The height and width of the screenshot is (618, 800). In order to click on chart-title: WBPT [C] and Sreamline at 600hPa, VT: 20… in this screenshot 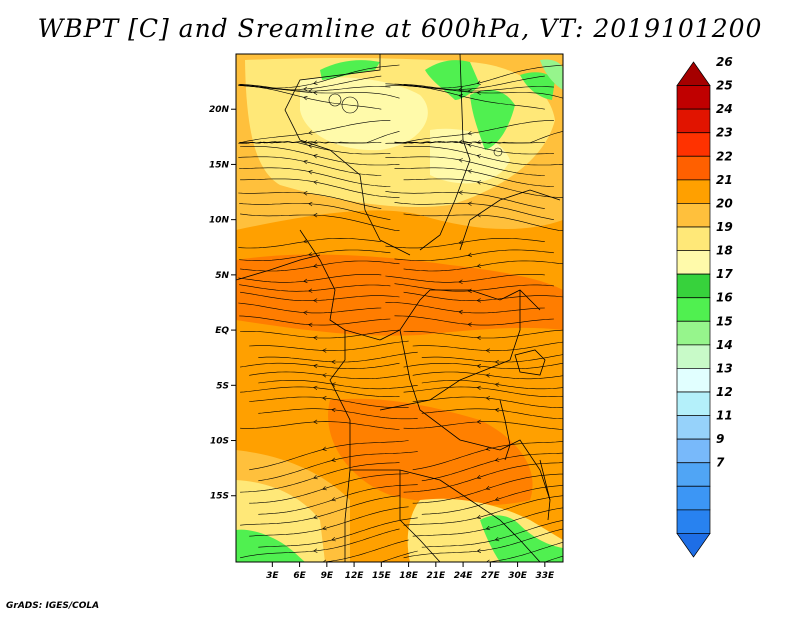, I will do `click(400, 28)`.